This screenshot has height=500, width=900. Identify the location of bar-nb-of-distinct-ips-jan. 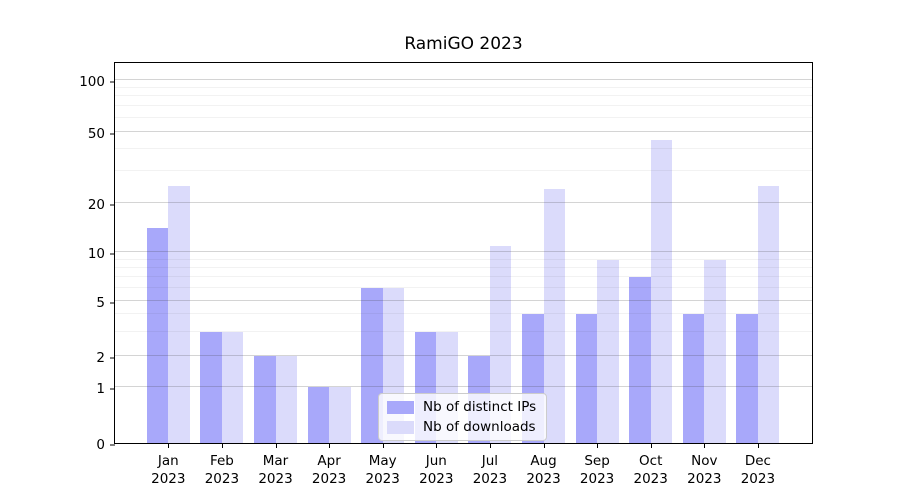
(157, 335).